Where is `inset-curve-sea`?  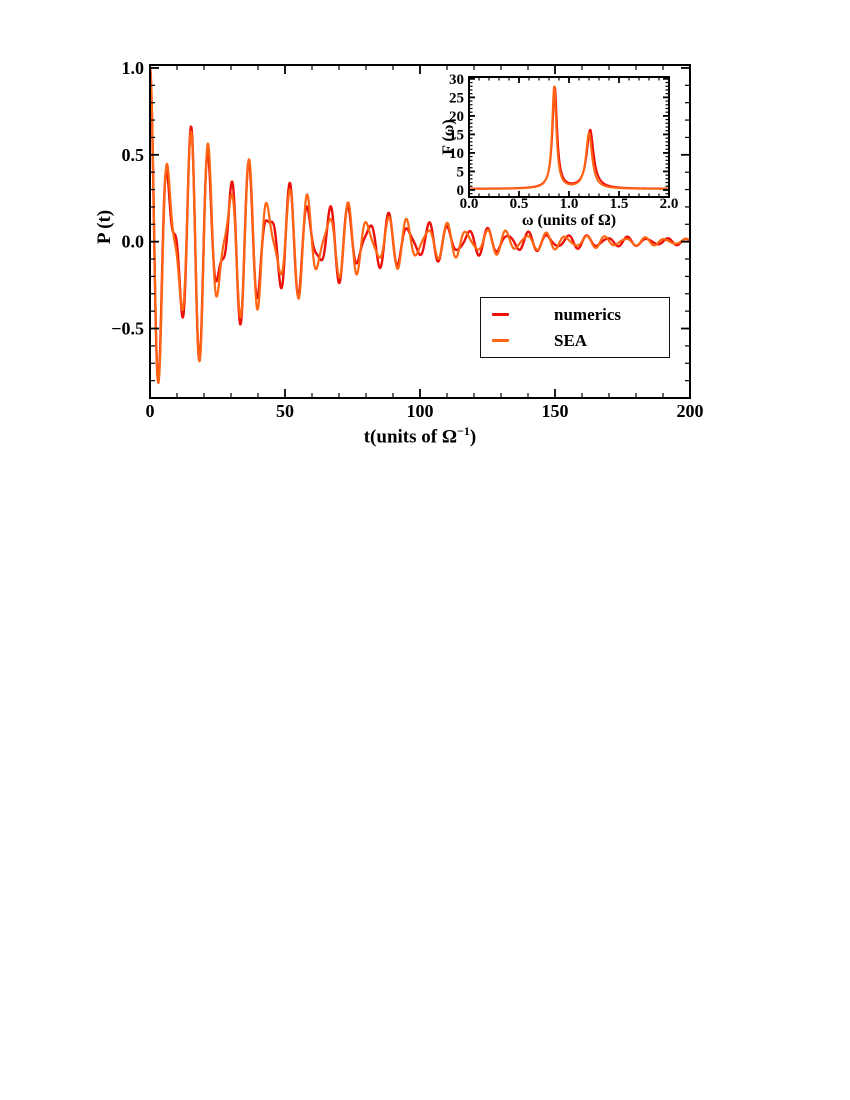 inset-curve-sea is located at coordinates (569, 137).